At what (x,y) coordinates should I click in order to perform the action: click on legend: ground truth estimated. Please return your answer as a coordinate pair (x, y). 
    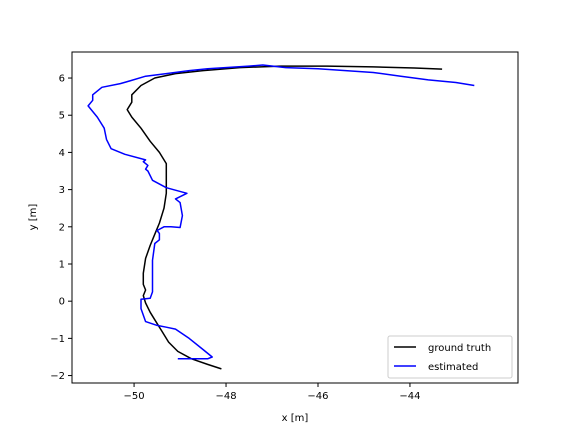
    Looking at the image, I should click on (450, 357).